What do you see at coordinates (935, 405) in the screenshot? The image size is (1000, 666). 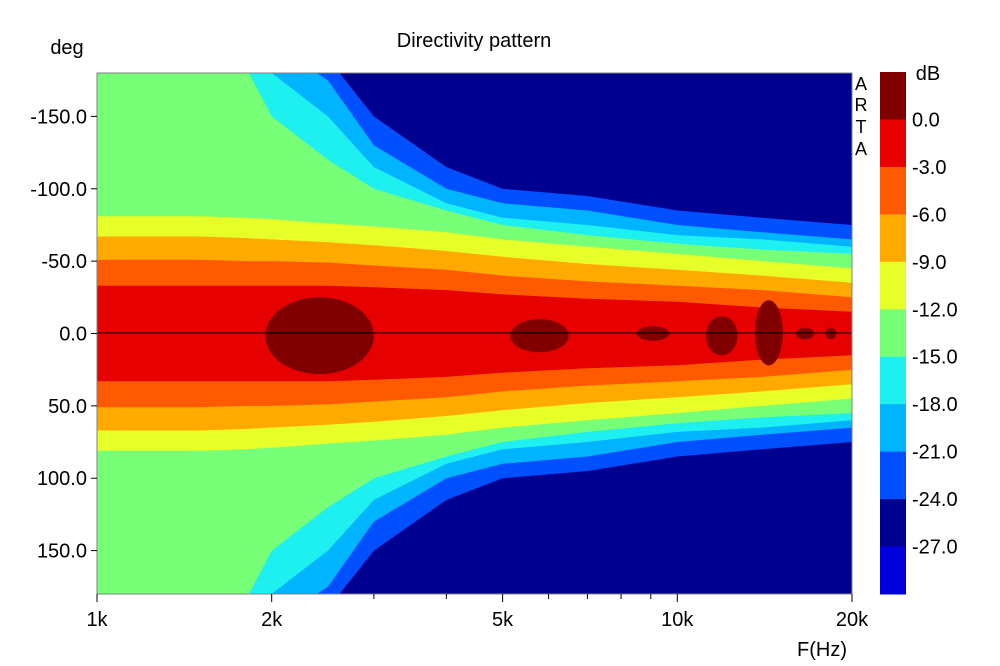 I see `colorbar-label: -18.0` at bounding box center [935, 405].